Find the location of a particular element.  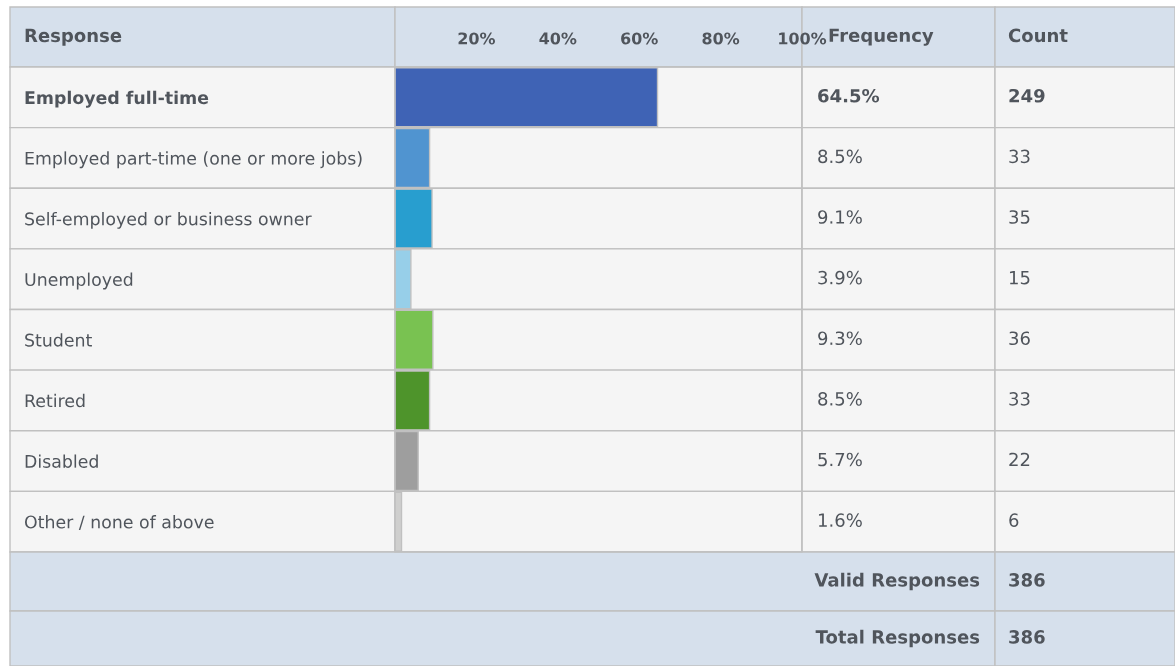

text: Valid Responses is located at coordinates (897, 581).